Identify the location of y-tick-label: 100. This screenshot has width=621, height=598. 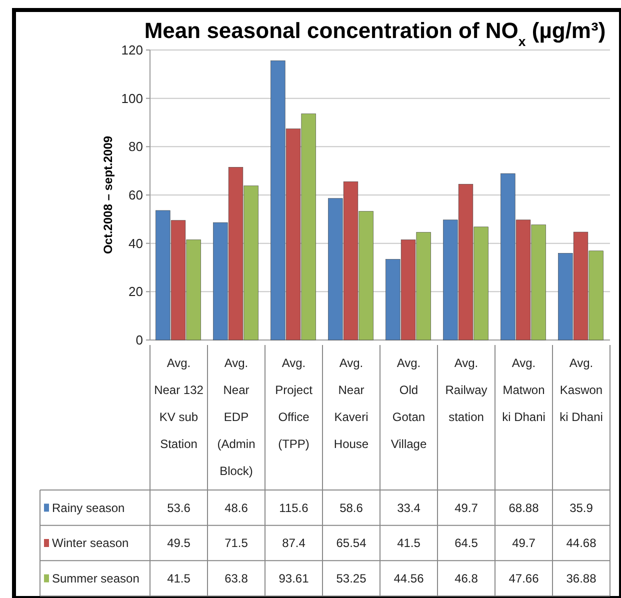
(132, 98).